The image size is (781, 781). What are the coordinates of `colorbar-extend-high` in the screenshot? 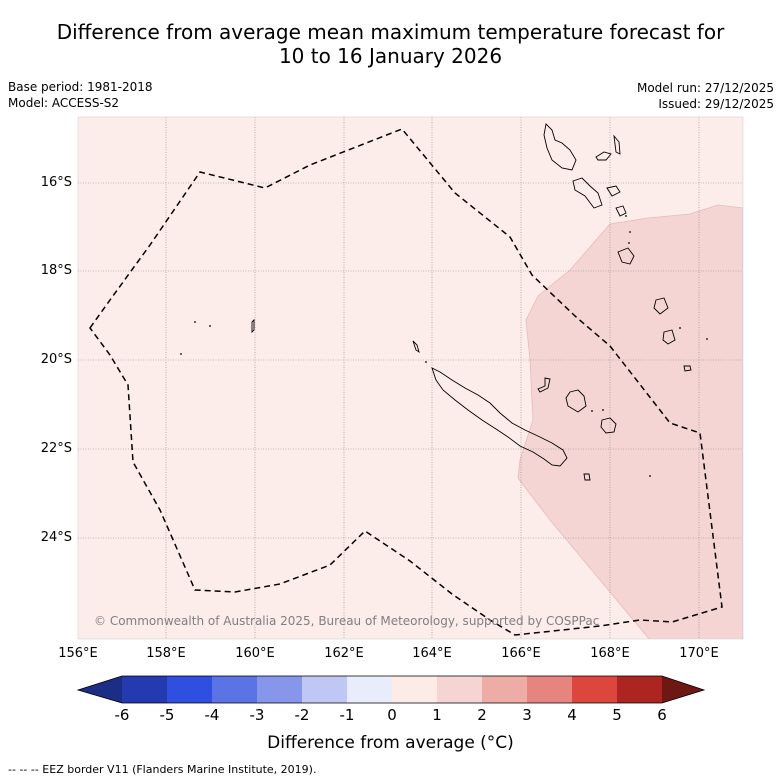 It's located at (683, 689).